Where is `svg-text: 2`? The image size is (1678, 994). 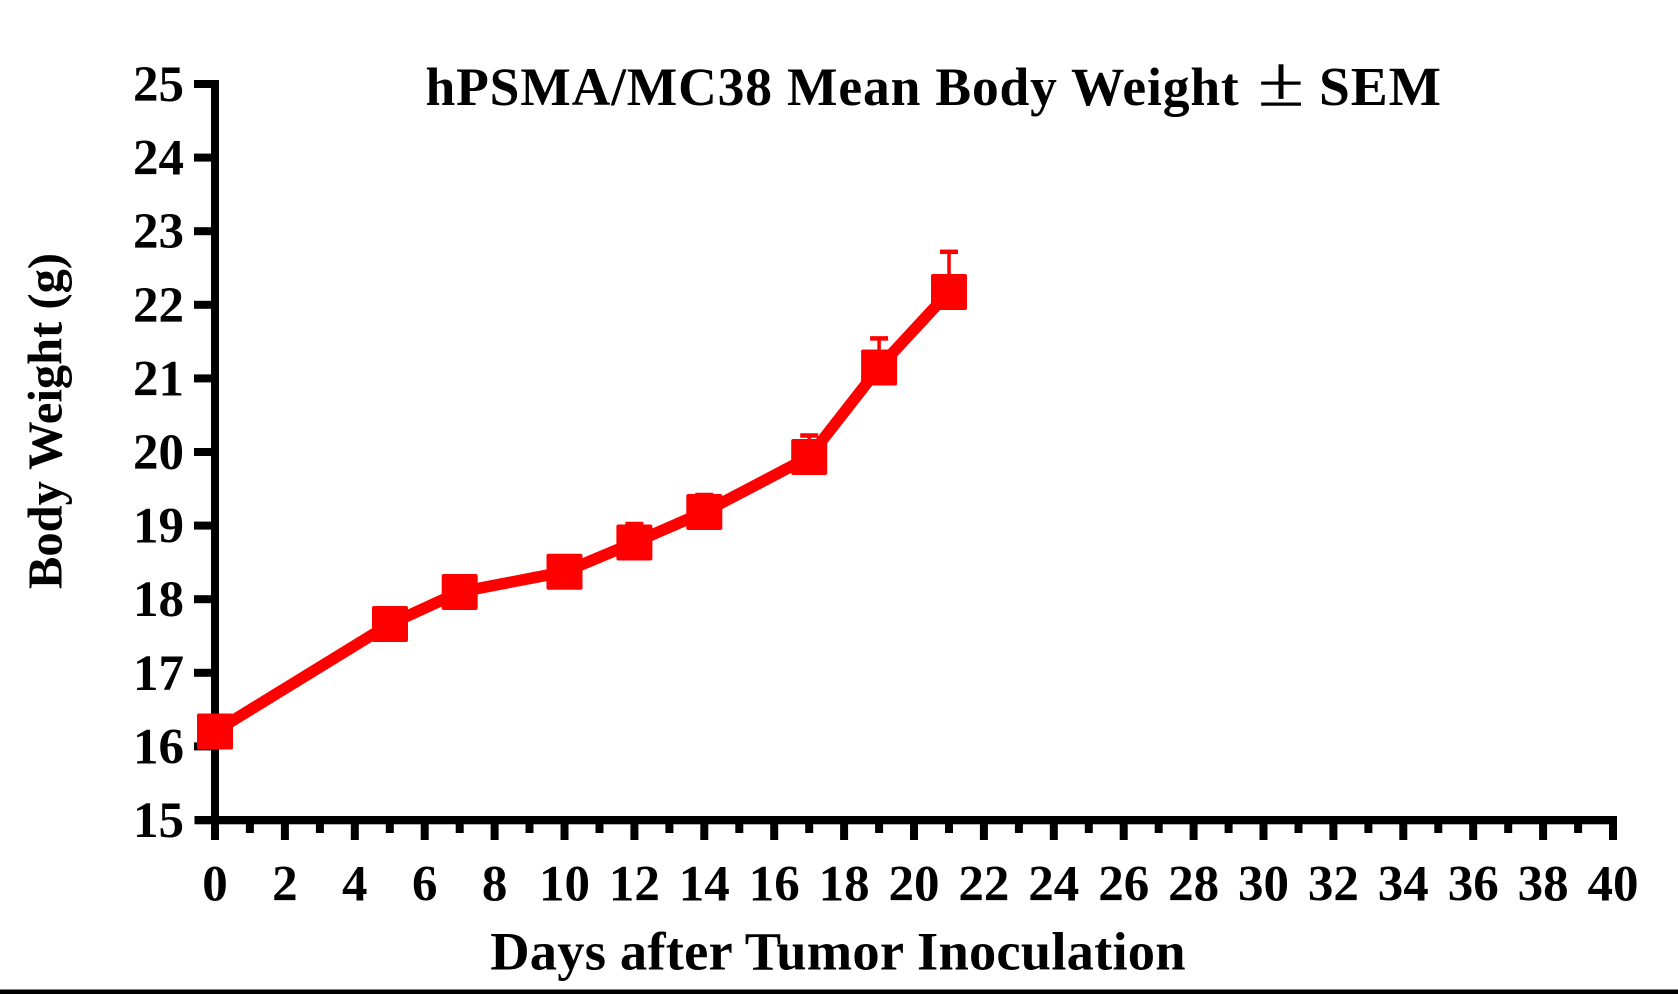
svg-text: 2 is located at coordinates (285, 885).